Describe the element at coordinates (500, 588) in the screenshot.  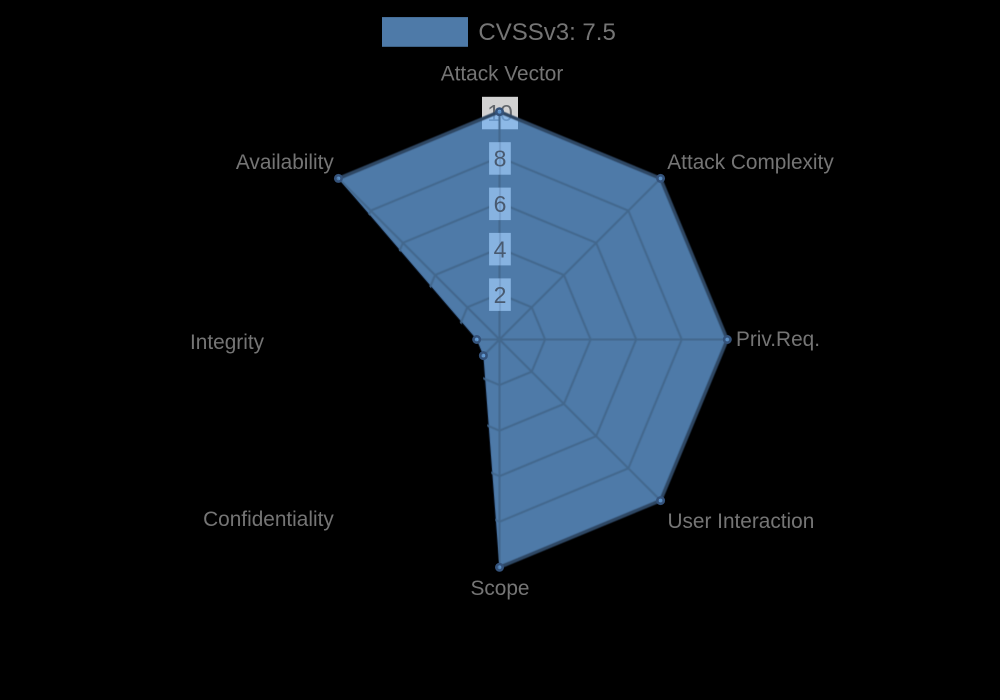
I see `svg-text: Scope` at that location.